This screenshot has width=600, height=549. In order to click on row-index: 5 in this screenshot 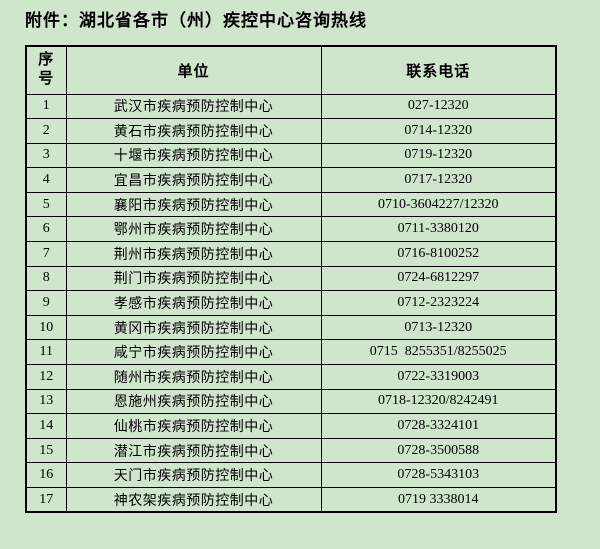, I will do `click(46, 204)`.